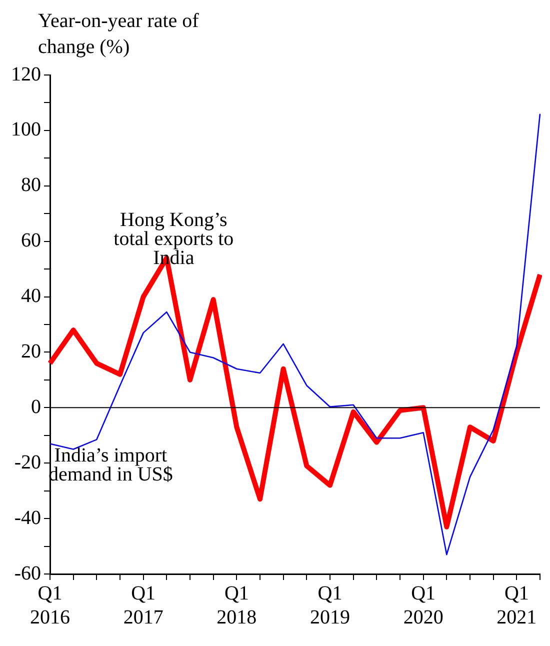  I want to click on series-label: Hong Kong’s total exports to India, so click(174, 239).